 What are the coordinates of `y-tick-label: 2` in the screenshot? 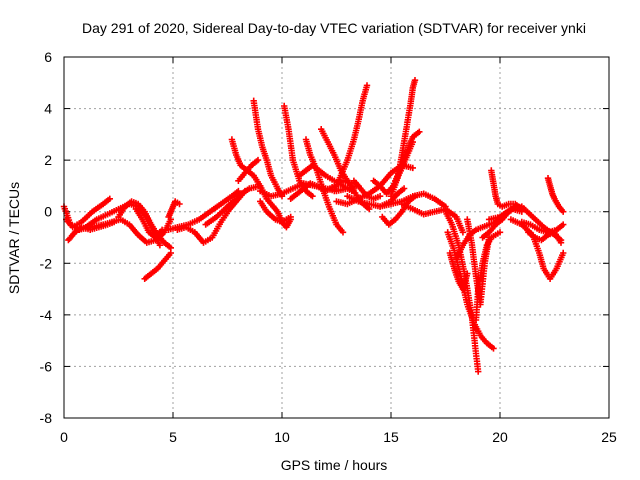 It's located at (48, 160).